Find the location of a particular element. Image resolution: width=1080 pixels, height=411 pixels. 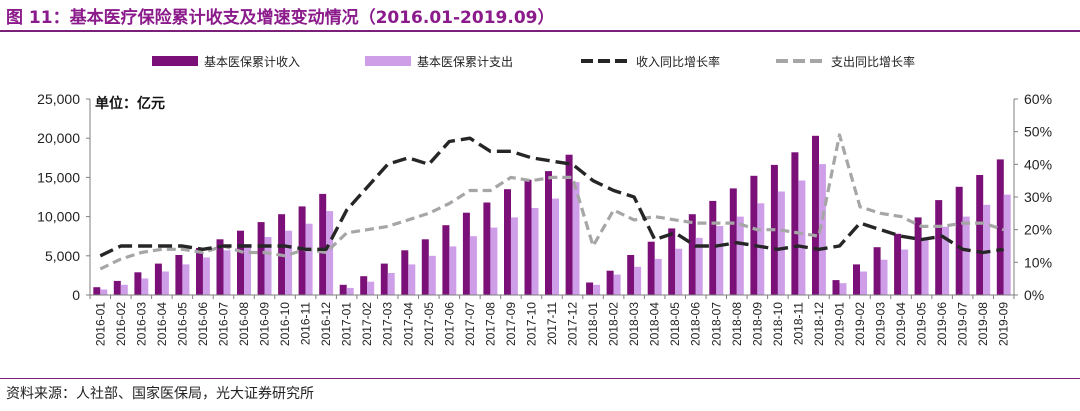

x-tick-label: 2016-10 is located at coordinates (285, 324).